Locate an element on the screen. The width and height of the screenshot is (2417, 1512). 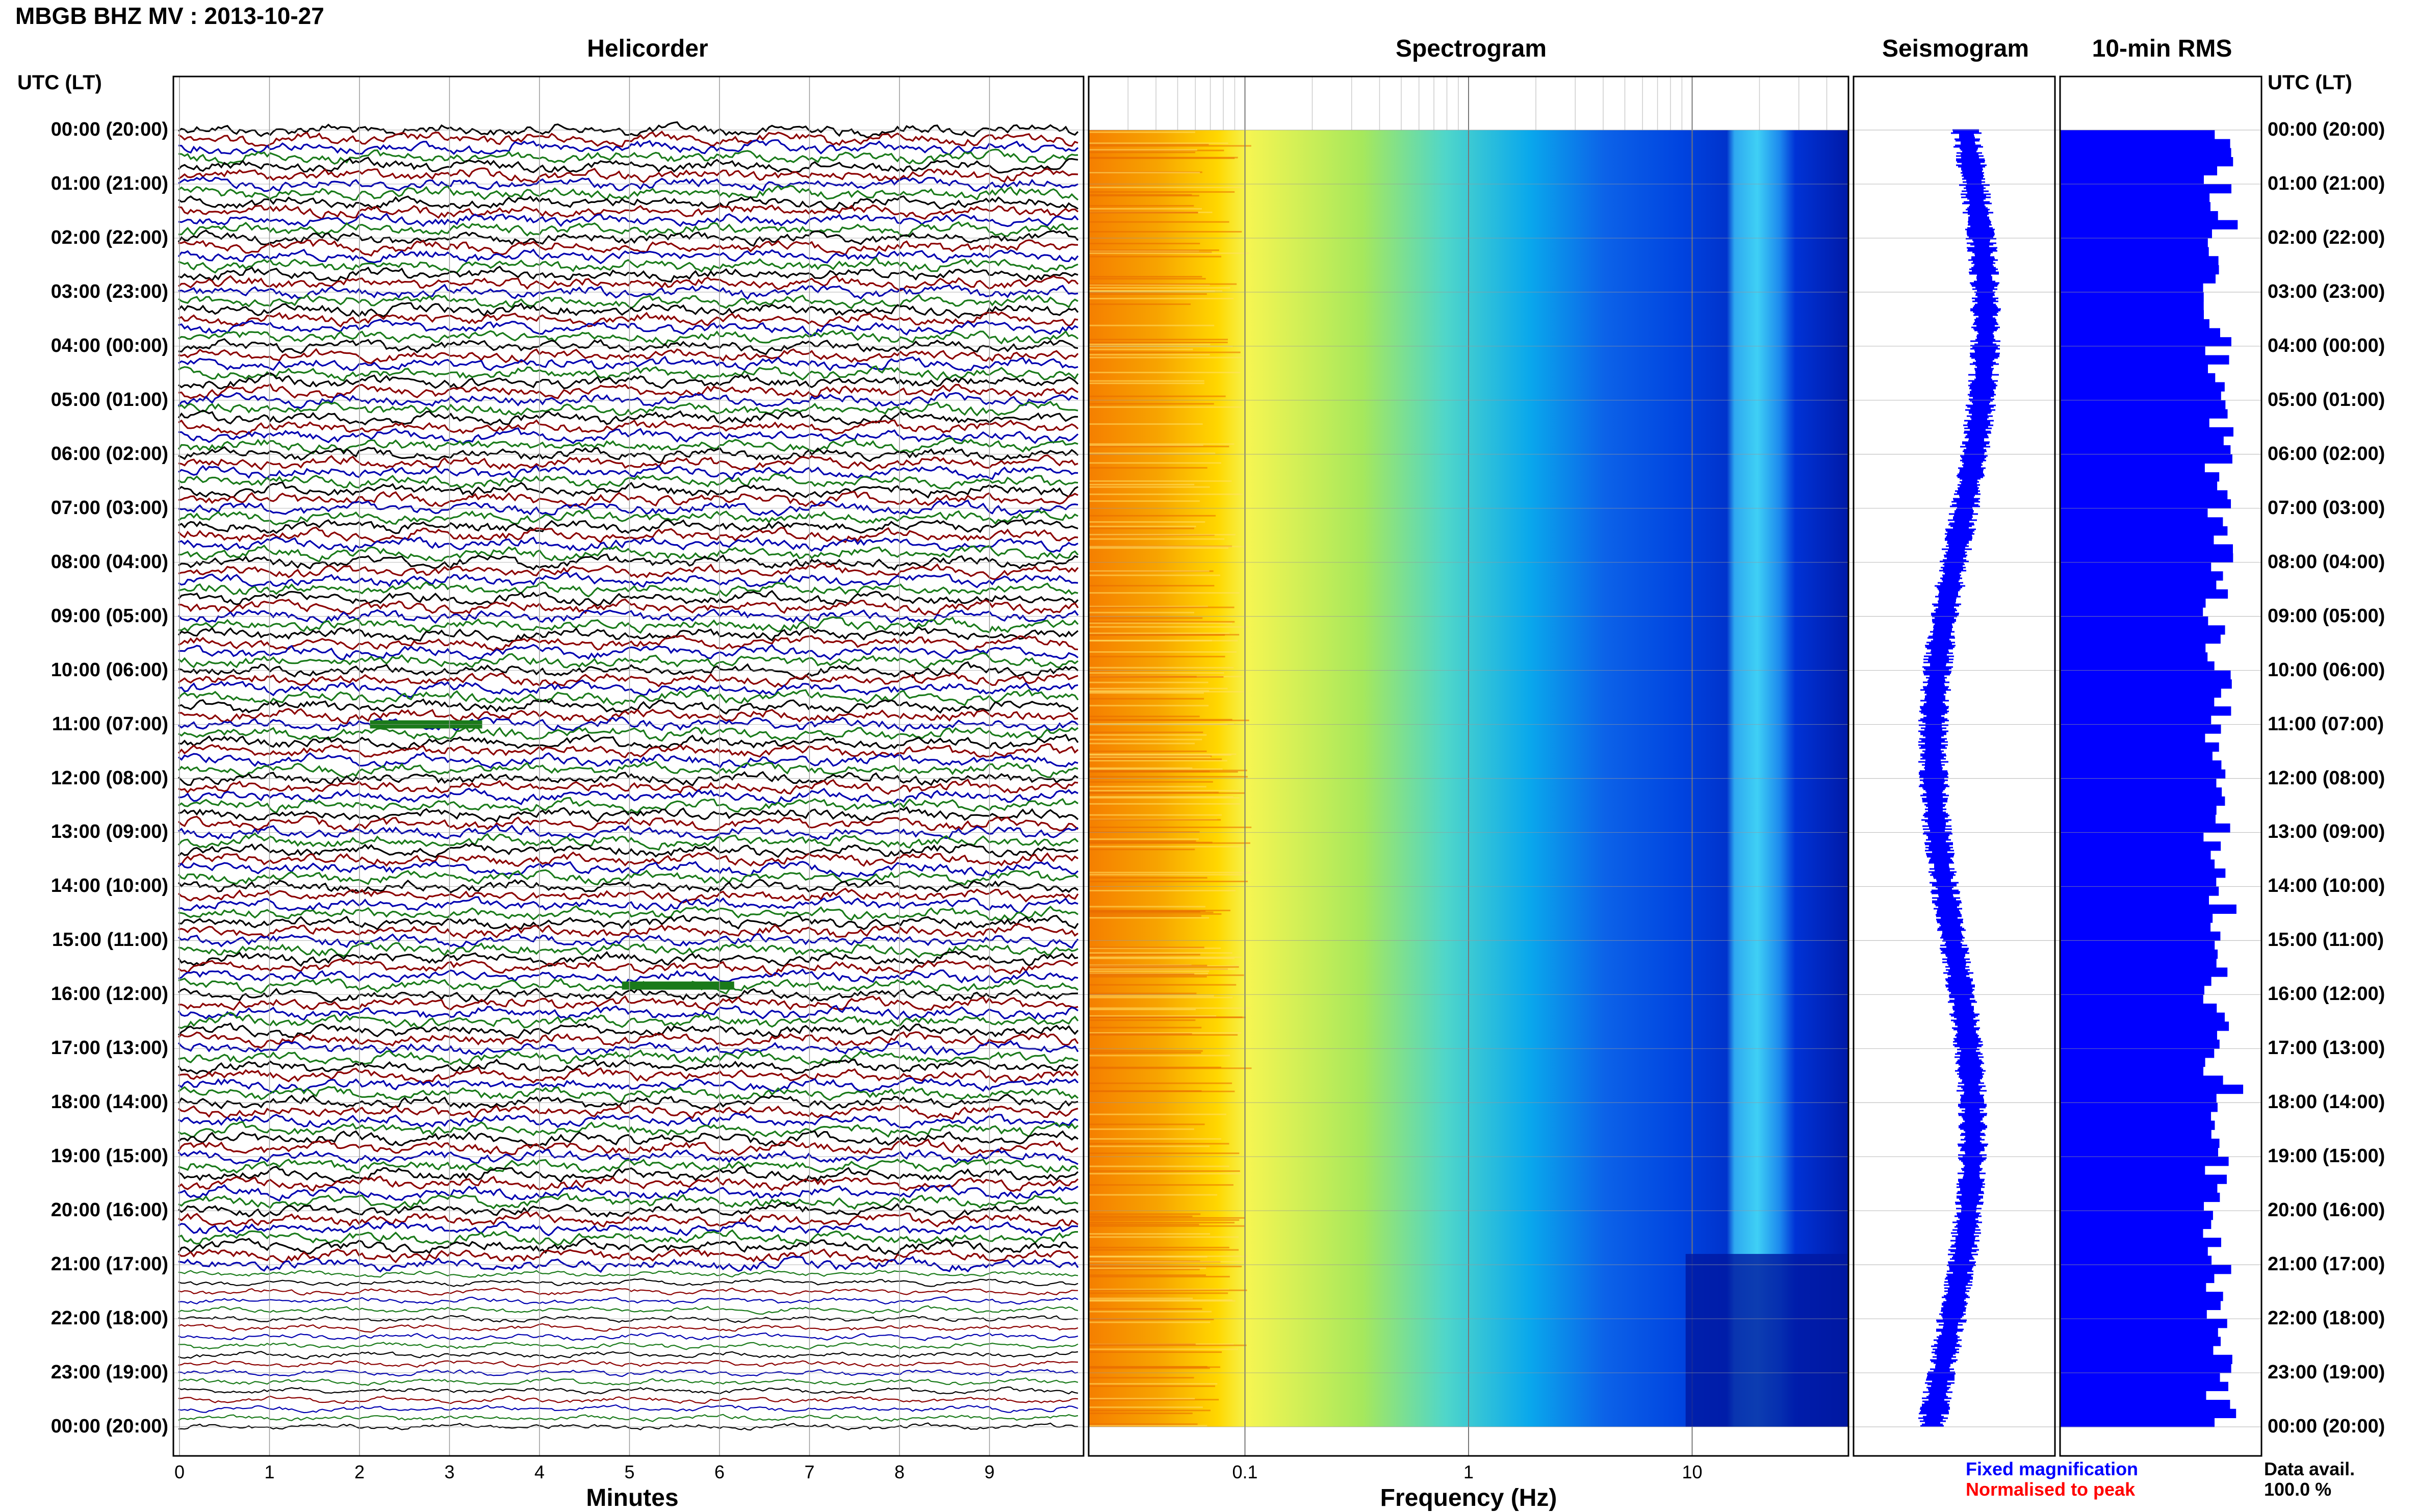
spectrogram-tick-label: 10 is located at coordinates (1692, 1472).